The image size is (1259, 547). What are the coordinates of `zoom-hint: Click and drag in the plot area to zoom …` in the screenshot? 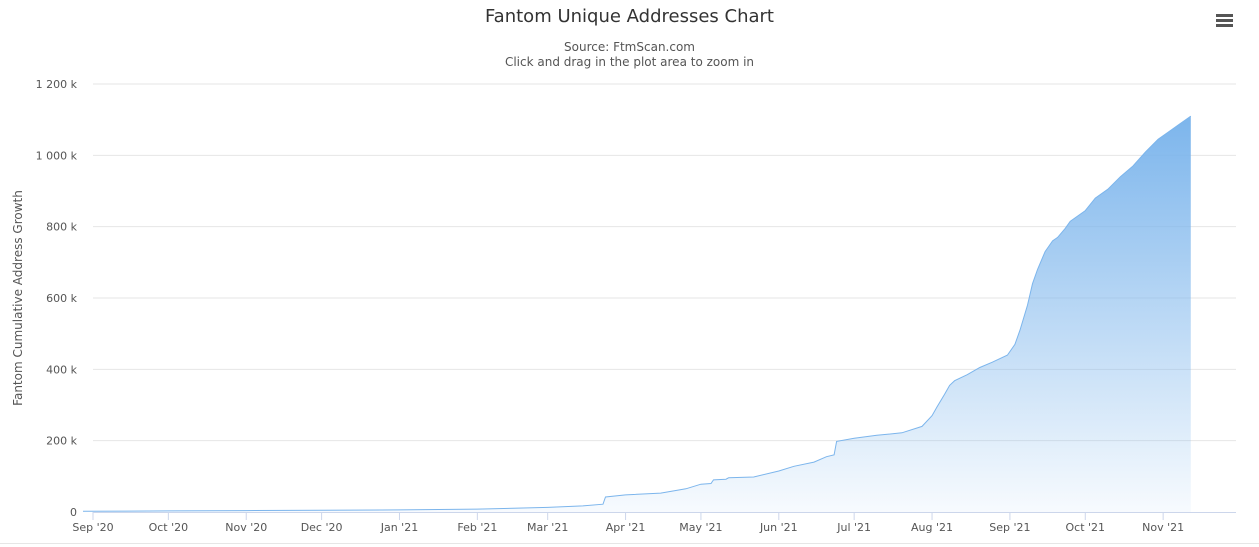 It's located at (629, 62).